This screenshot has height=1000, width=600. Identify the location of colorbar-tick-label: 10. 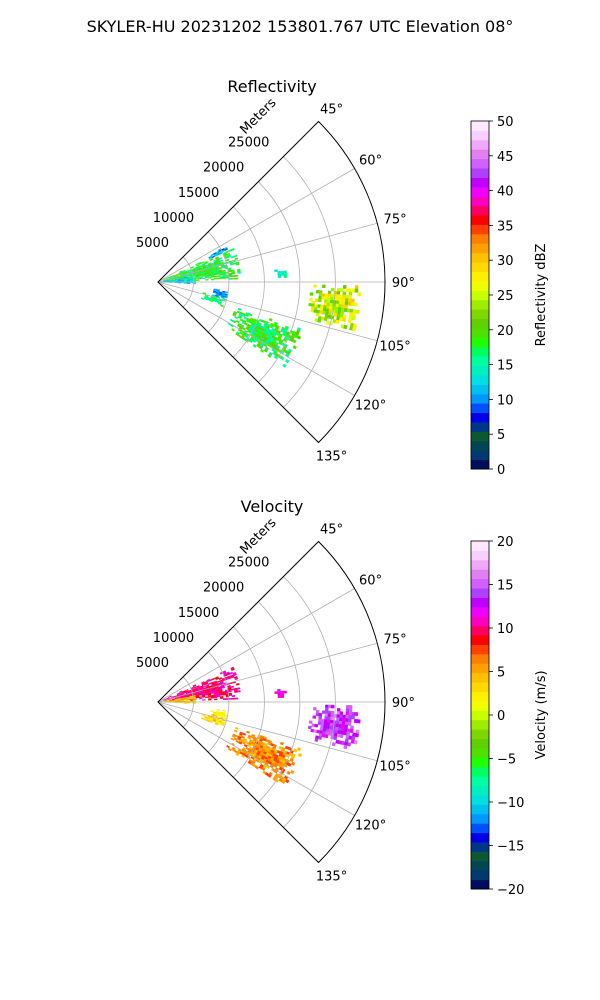
(505, 629).